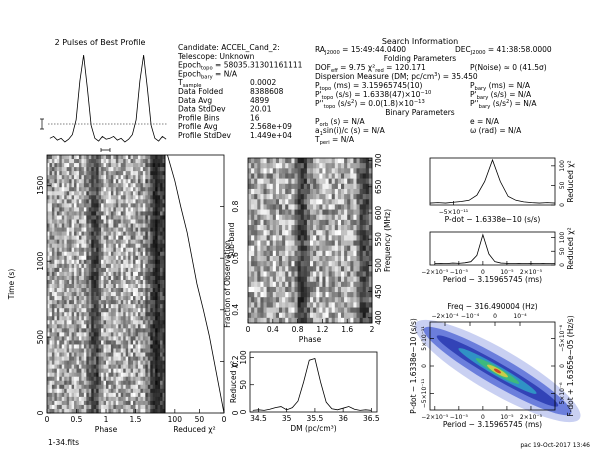 The width and height of the screenshot is (600, 462). I want to click on text-fragment: (s/s) = N/A, so click(510, 94).